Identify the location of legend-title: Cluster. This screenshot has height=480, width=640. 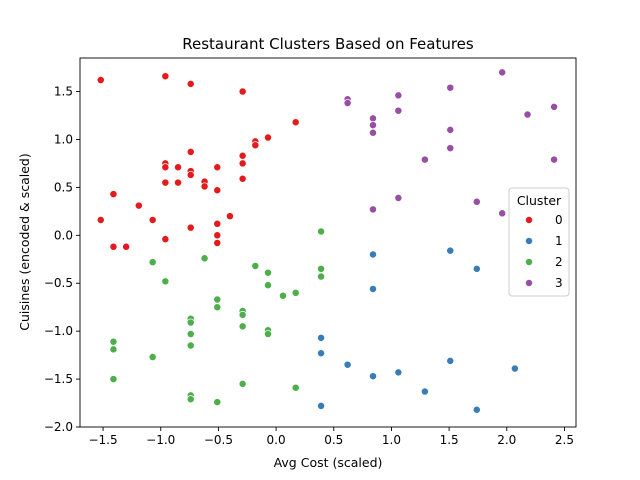
(539, 200).